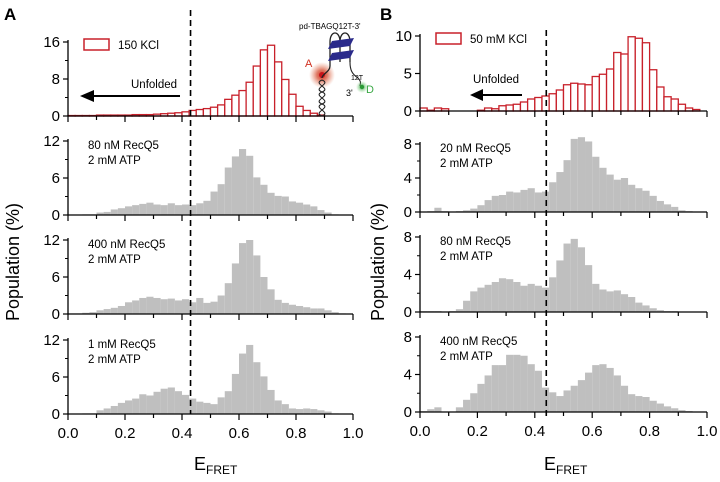 The height and width of the screenshot is (482, 720). I want to click on histogram-panel-a-3: 0 6 12 0.0 0.2 0.4 0.6 0.8 1.0 1 mM RecQ5 2 mM ATP, so click(203, 387).